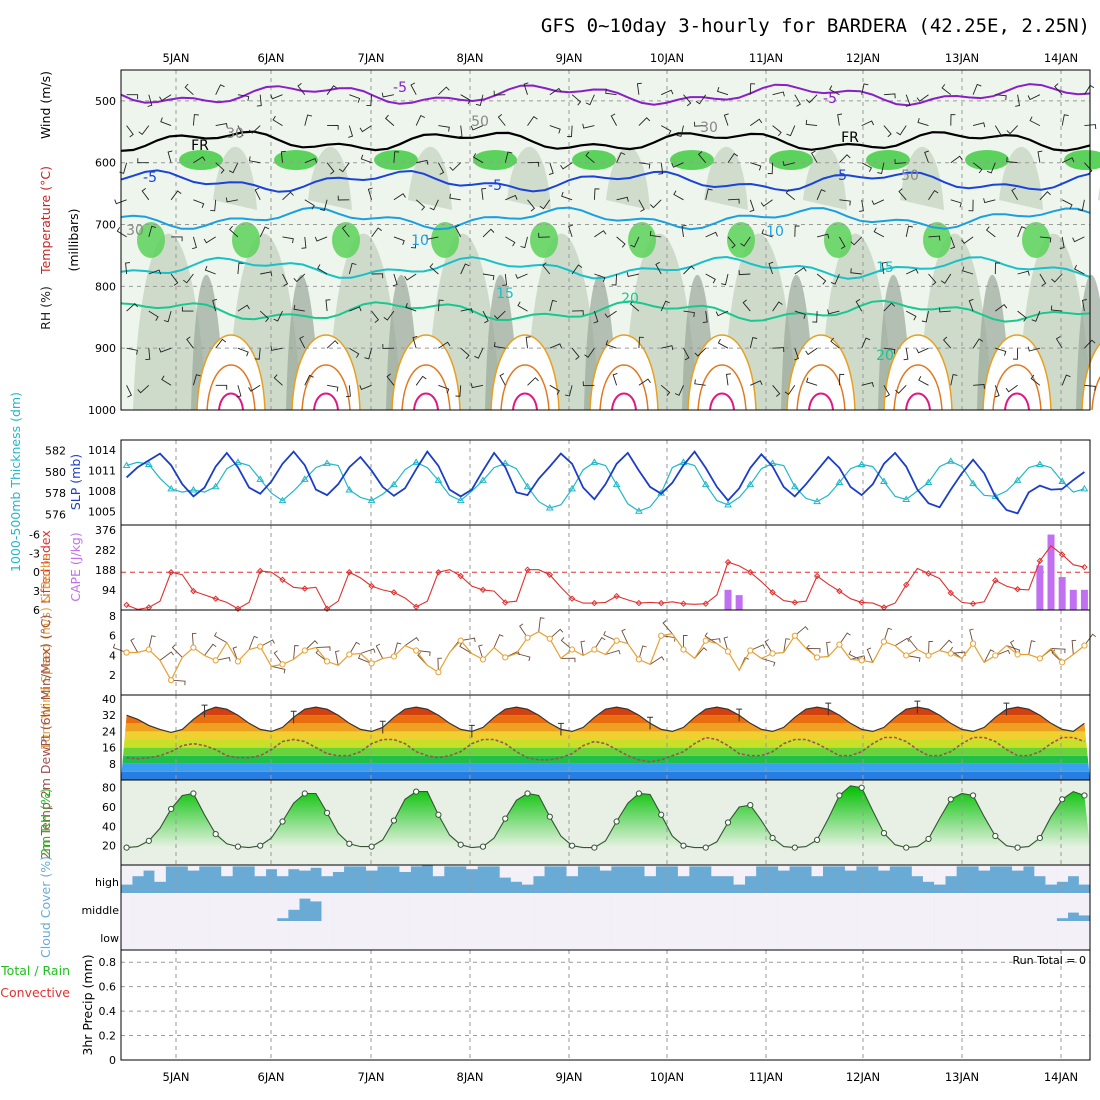 The width and height of the screenshot is (1100, 1100). What do you see at coordinates (102, 450) in the screenshot?
I see `y-tick-label: 1014` at bounding box center [102, 450].